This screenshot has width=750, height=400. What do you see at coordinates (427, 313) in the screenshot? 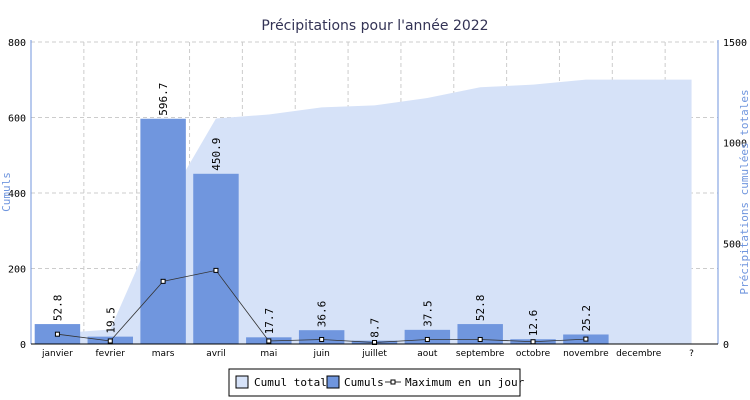
I see `bar-value-label: 37.5` at bounding box center [427, 313].